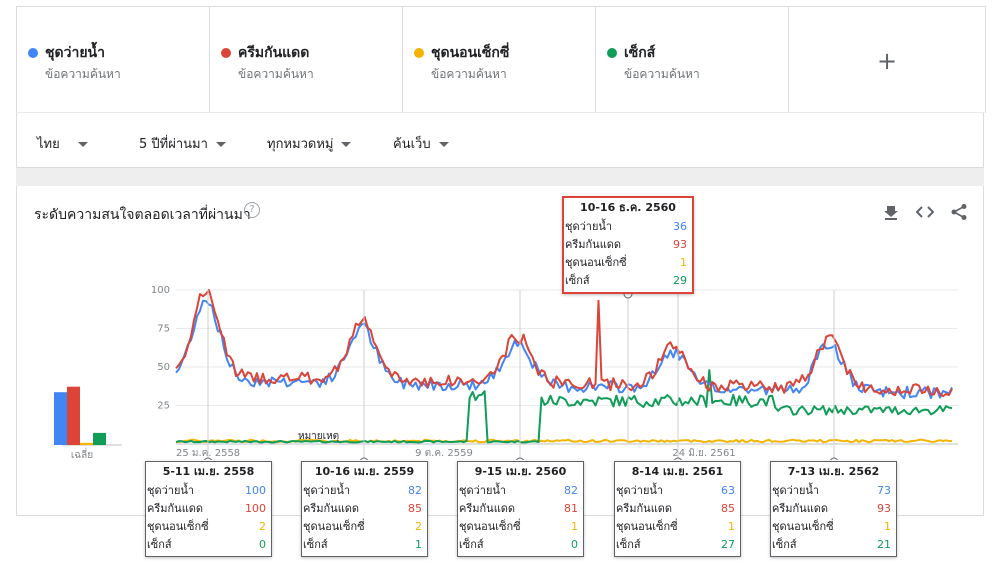 The height and width of the screenshot is (563, 1000). What do you see at coordinates (925, 212) in the screenshot?
I see `embed-code-icon` at bounding box center [925, 212].